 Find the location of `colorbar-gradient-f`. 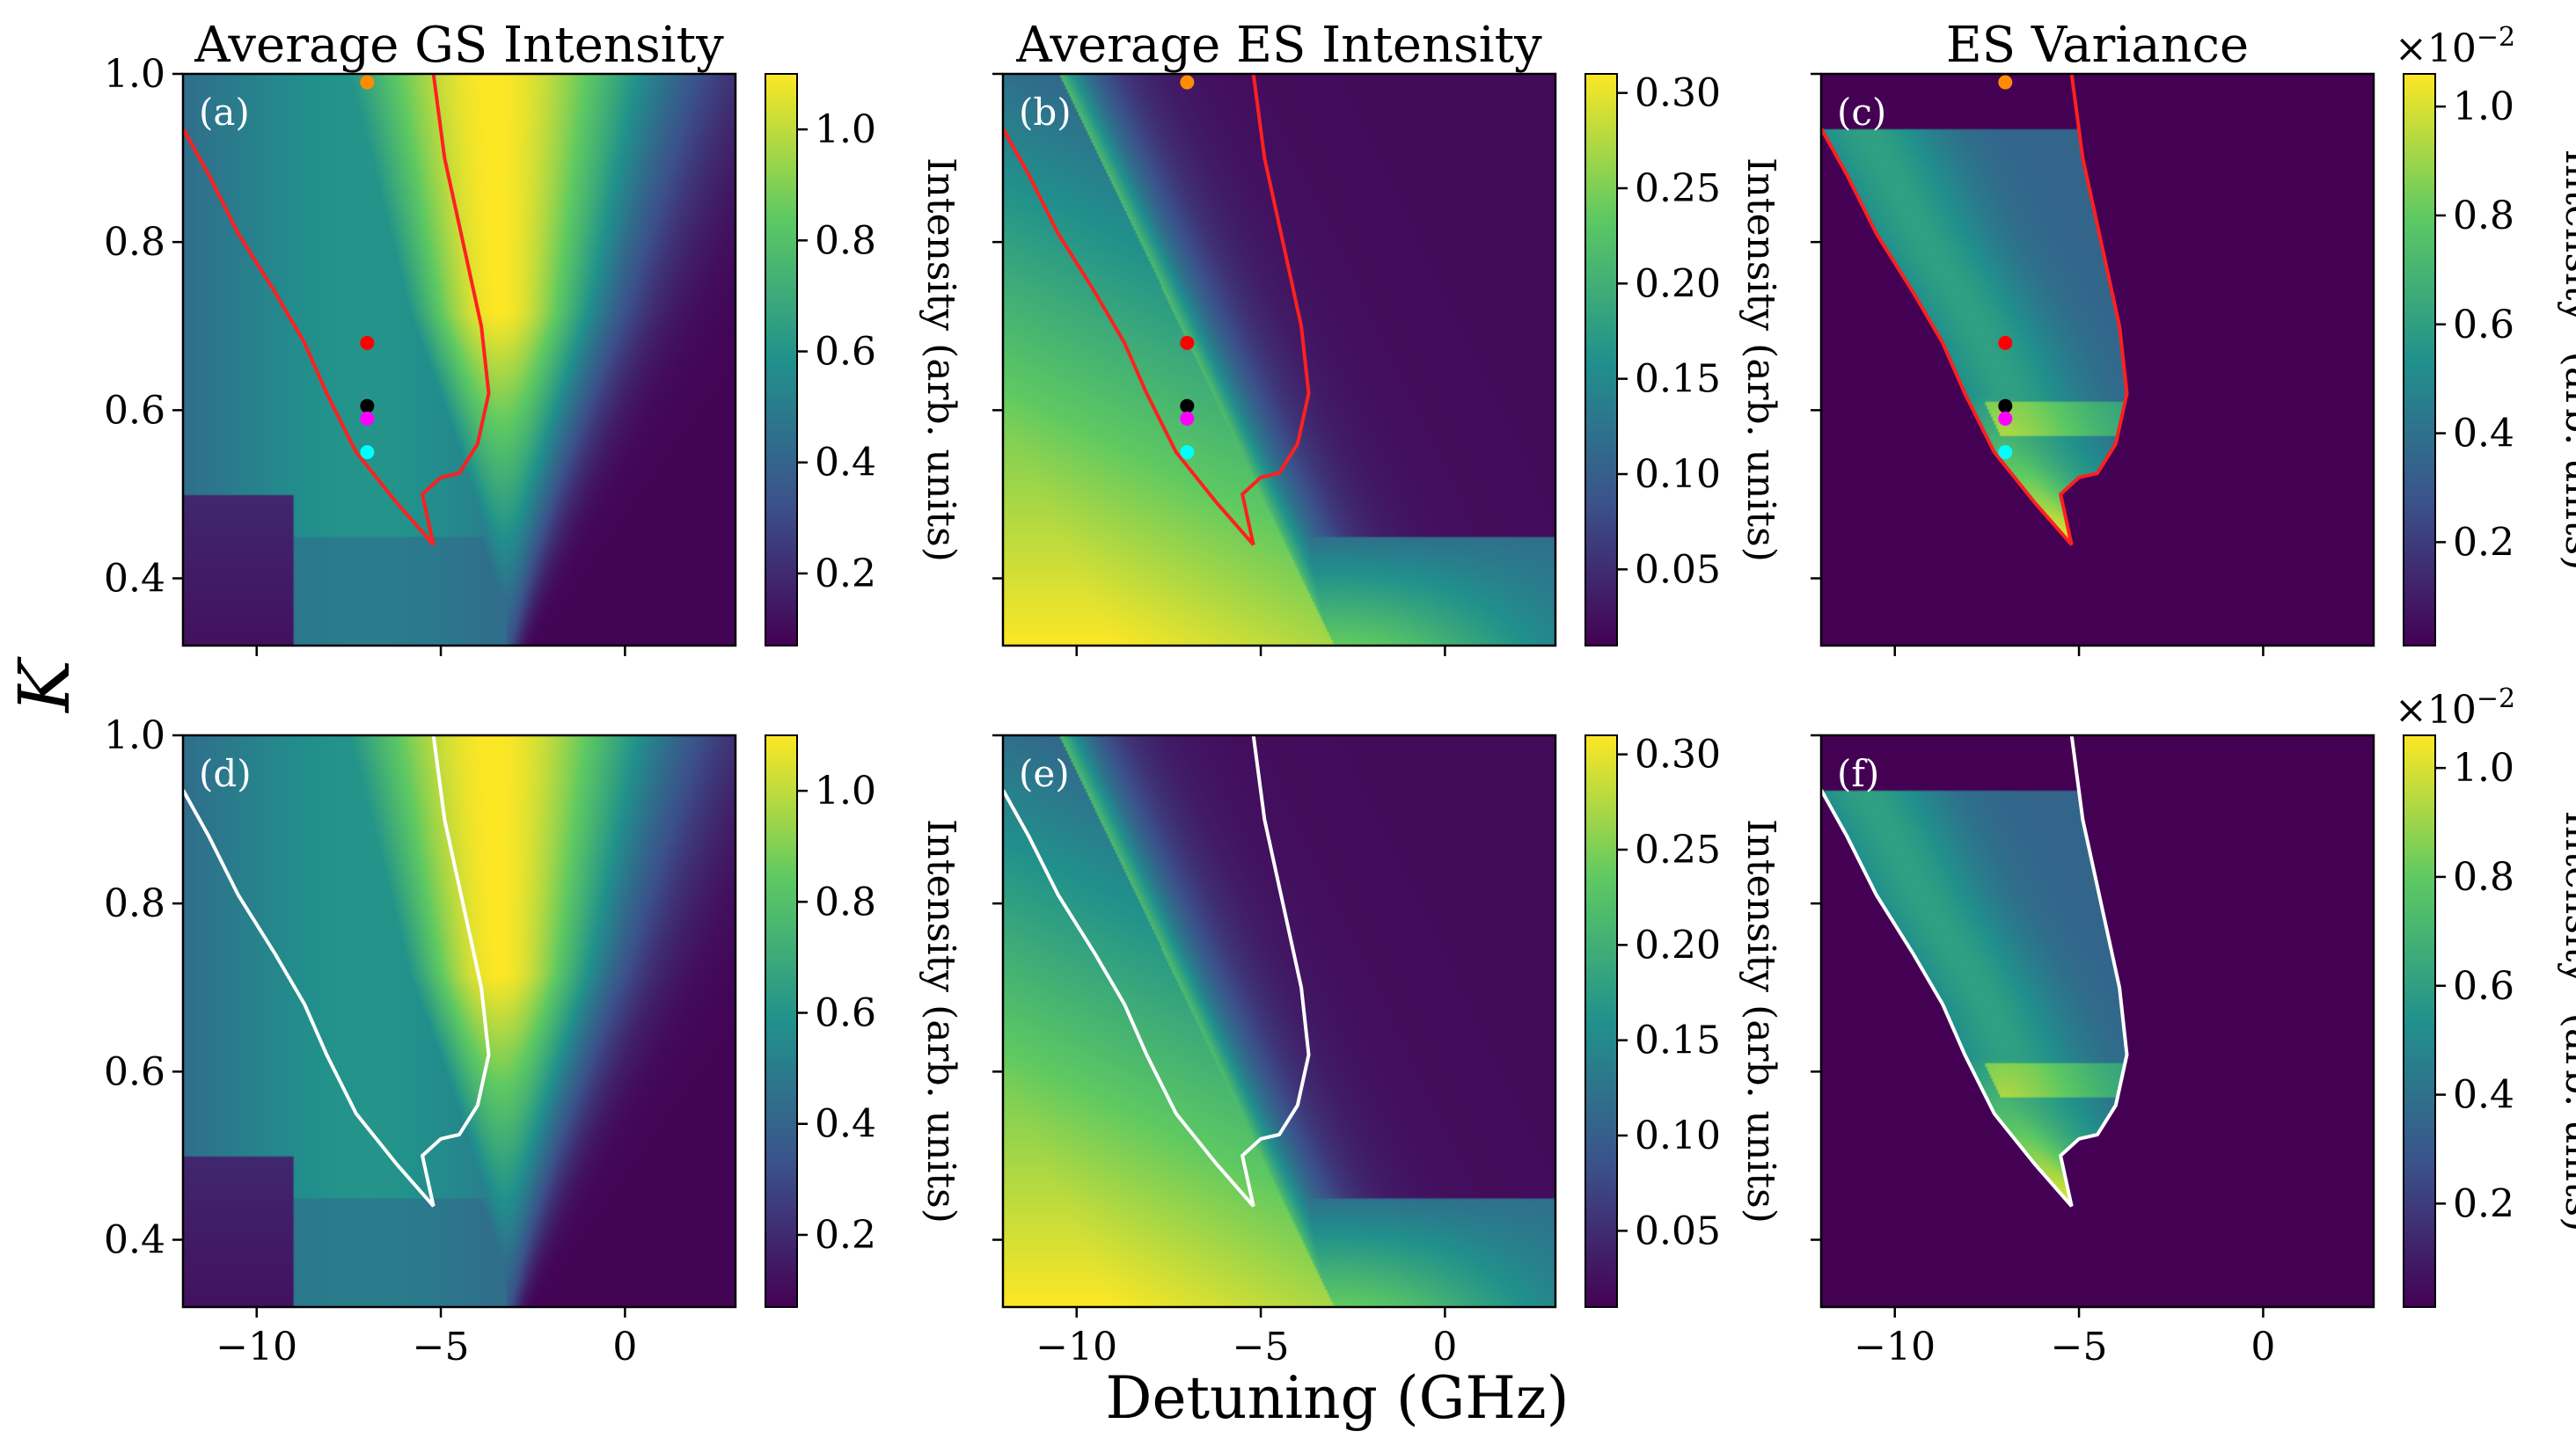

colorbar-gradient-f is located at coordinates (2419, 1021).